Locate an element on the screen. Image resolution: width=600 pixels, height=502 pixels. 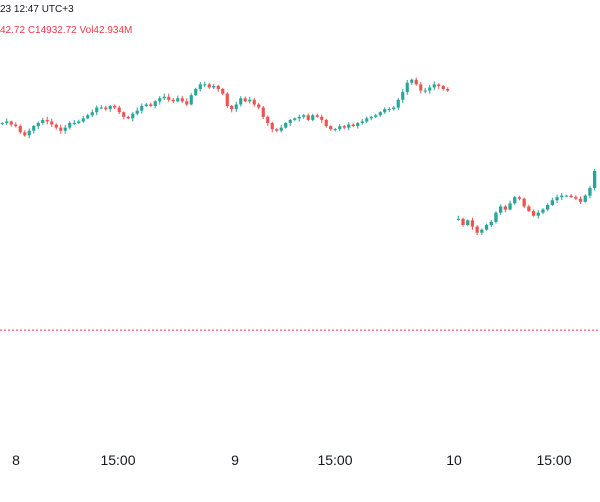
chart-header-ohlc: 42.72 C14932.72 Vol42.934M is located at coordinates (66, 30).